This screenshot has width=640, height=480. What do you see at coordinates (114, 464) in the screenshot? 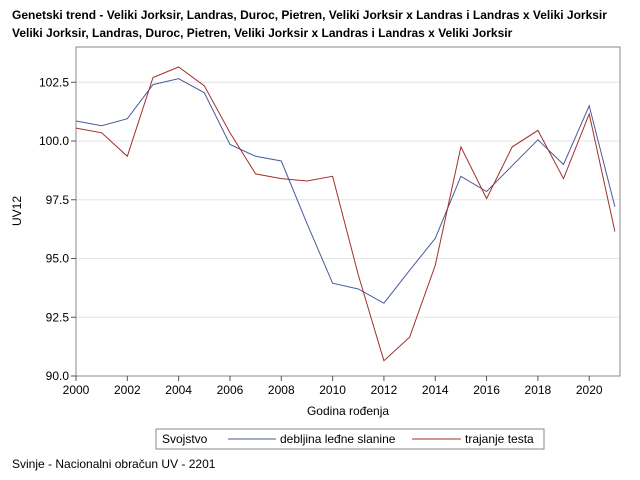
I see `footnote: Svinje - Nacionalni obračun UV - 2201` at bounding box center [114, 464].